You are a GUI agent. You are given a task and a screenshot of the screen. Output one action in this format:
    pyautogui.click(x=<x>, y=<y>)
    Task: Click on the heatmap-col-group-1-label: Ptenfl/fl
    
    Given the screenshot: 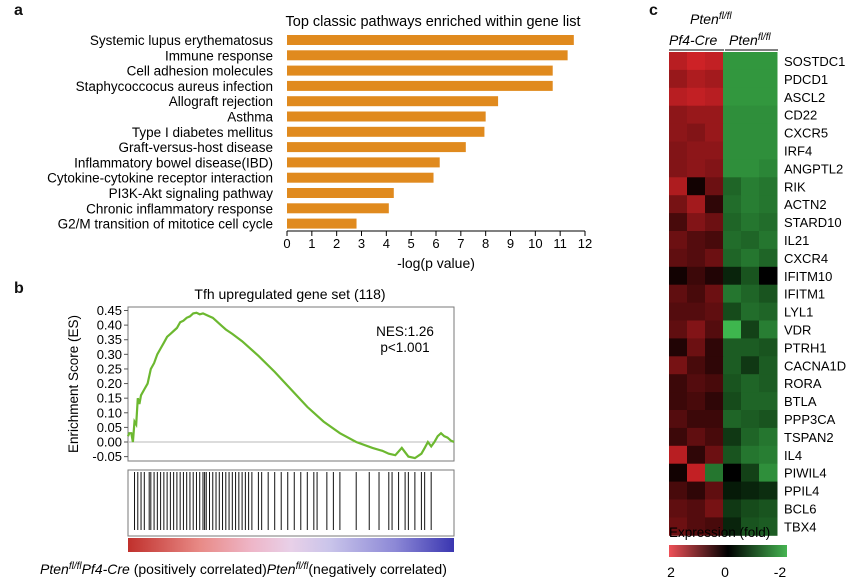 What is the action you would take?
    pyautogui.click(x=711, y=19)
    